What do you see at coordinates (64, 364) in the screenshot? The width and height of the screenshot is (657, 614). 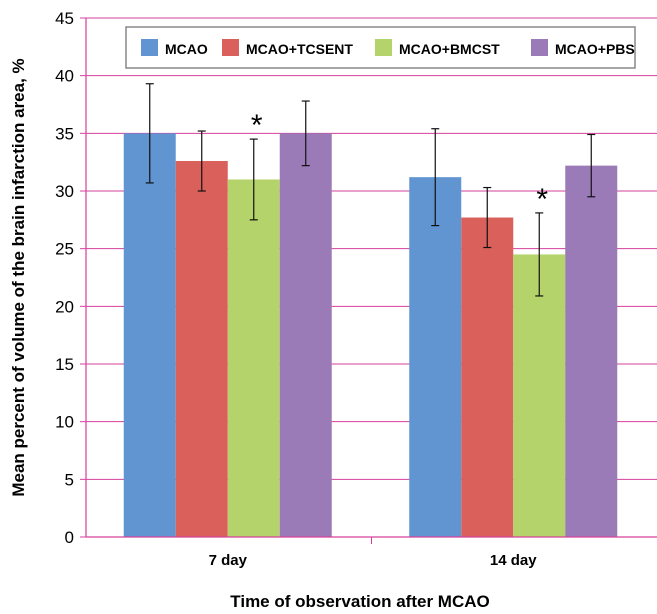 I see `y-tick-label: 15` at bounding box center [64, 364].